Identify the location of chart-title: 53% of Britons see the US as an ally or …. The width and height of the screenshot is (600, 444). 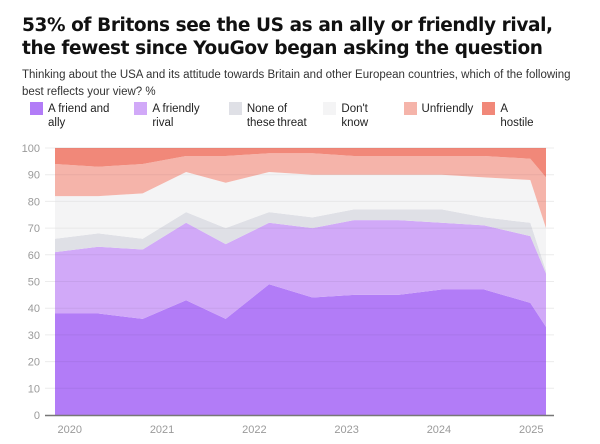
(287, 37).